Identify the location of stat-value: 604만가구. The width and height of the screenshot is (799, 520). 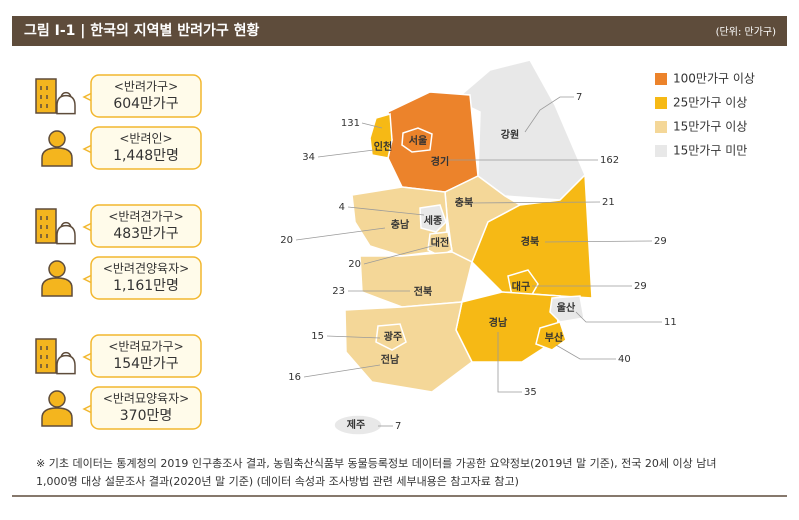
(145, 104).